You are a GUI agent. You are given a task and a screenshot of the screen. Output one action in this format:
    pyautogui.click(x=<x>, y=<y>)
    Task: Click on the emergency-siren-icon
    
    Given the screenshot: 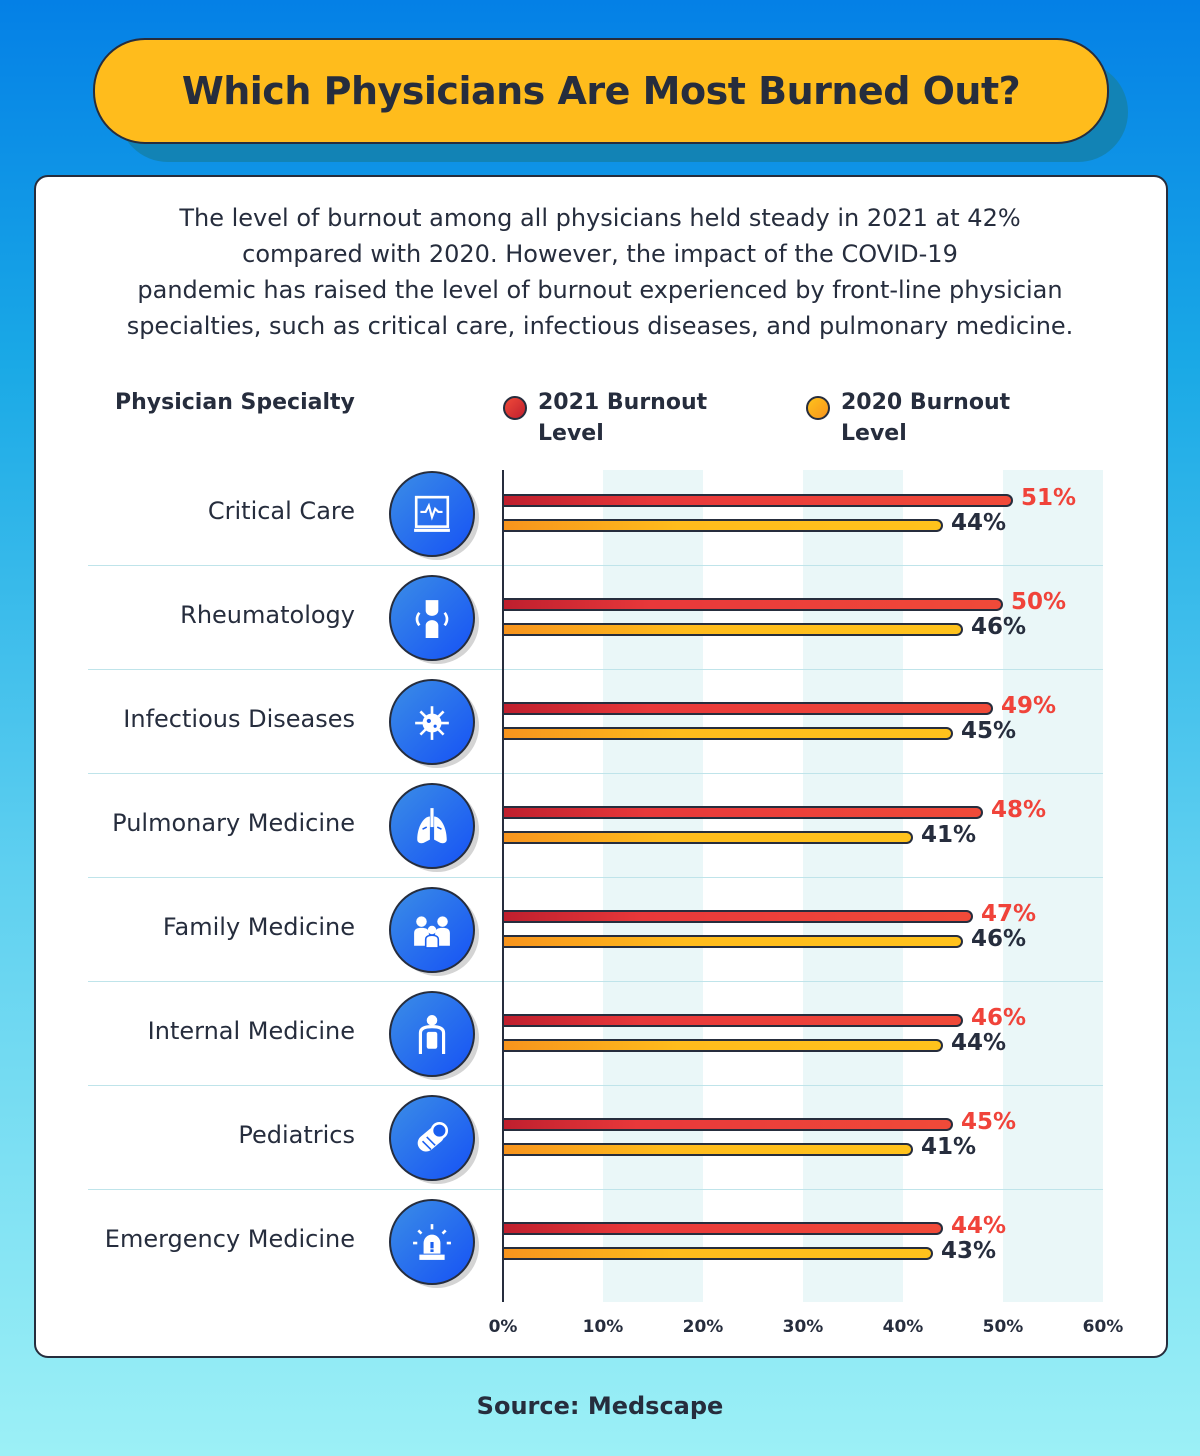 What is the action you would take?
    pyautogui.click(x=432, y=1242)
    